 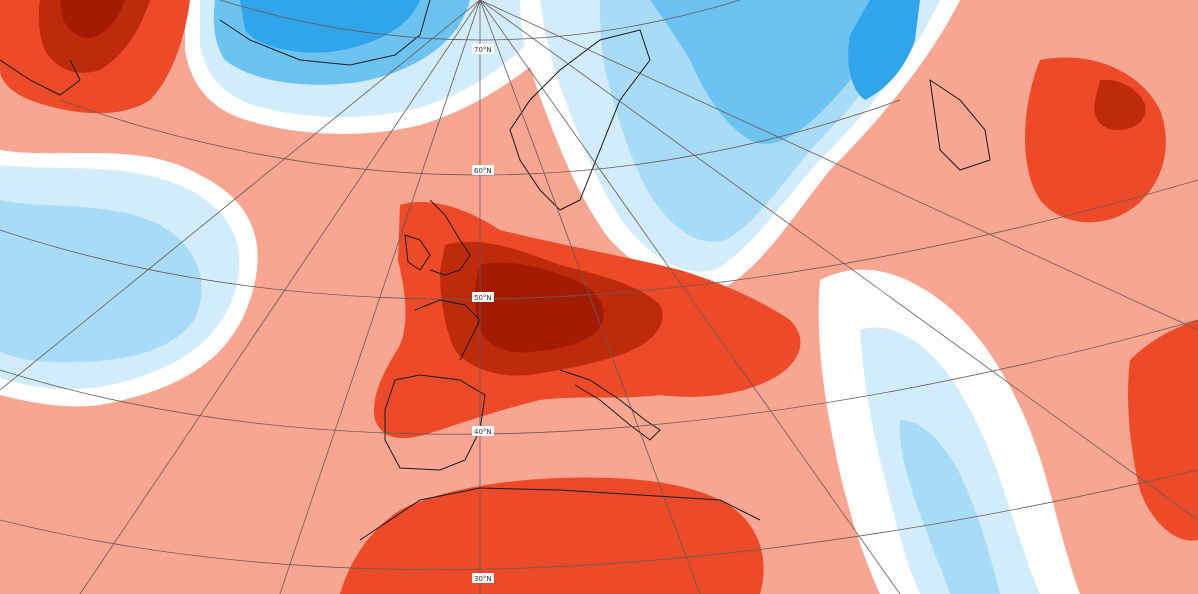 I want to click on lat-label-40: 40°N, so click(x=483, y=431).